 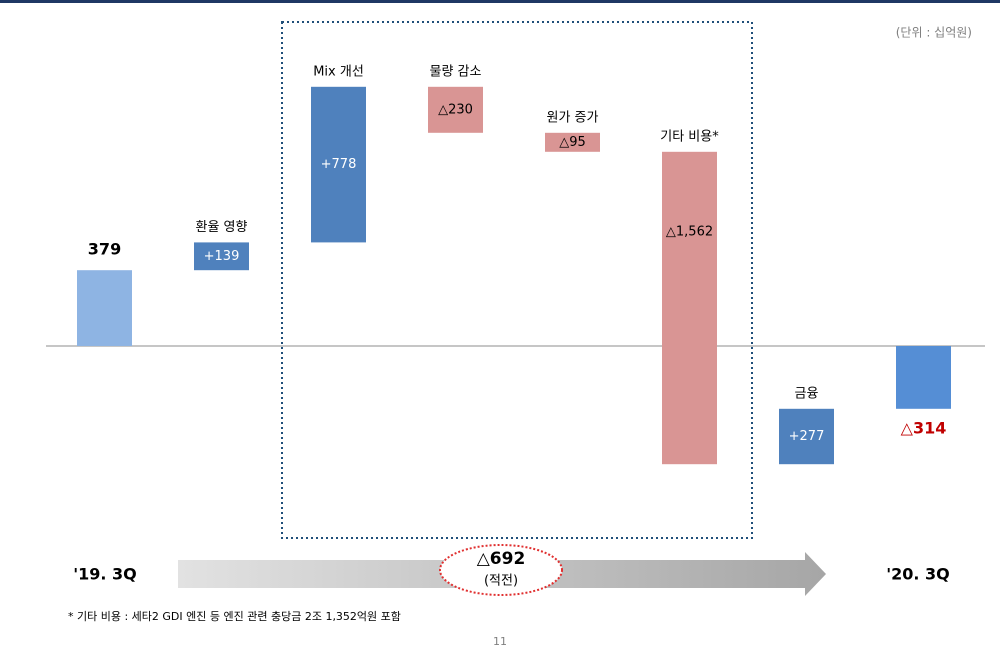 What do you see at coordinates (501, 581) in the screenshot?
I see `annotation-note: (적전)` at bounding box center [501, 581].